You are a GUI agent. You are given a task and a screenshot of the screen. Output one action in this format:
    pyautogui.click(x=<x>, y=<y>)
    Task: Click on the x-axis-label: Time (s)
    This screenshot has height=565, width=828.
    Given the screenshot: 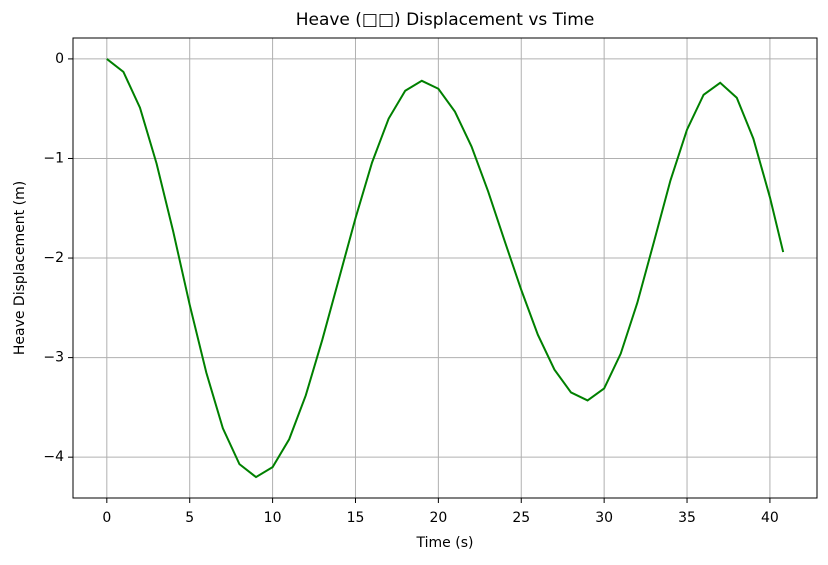 What is the action you would take?
    pyautogui.click(x=445, y=543)
    